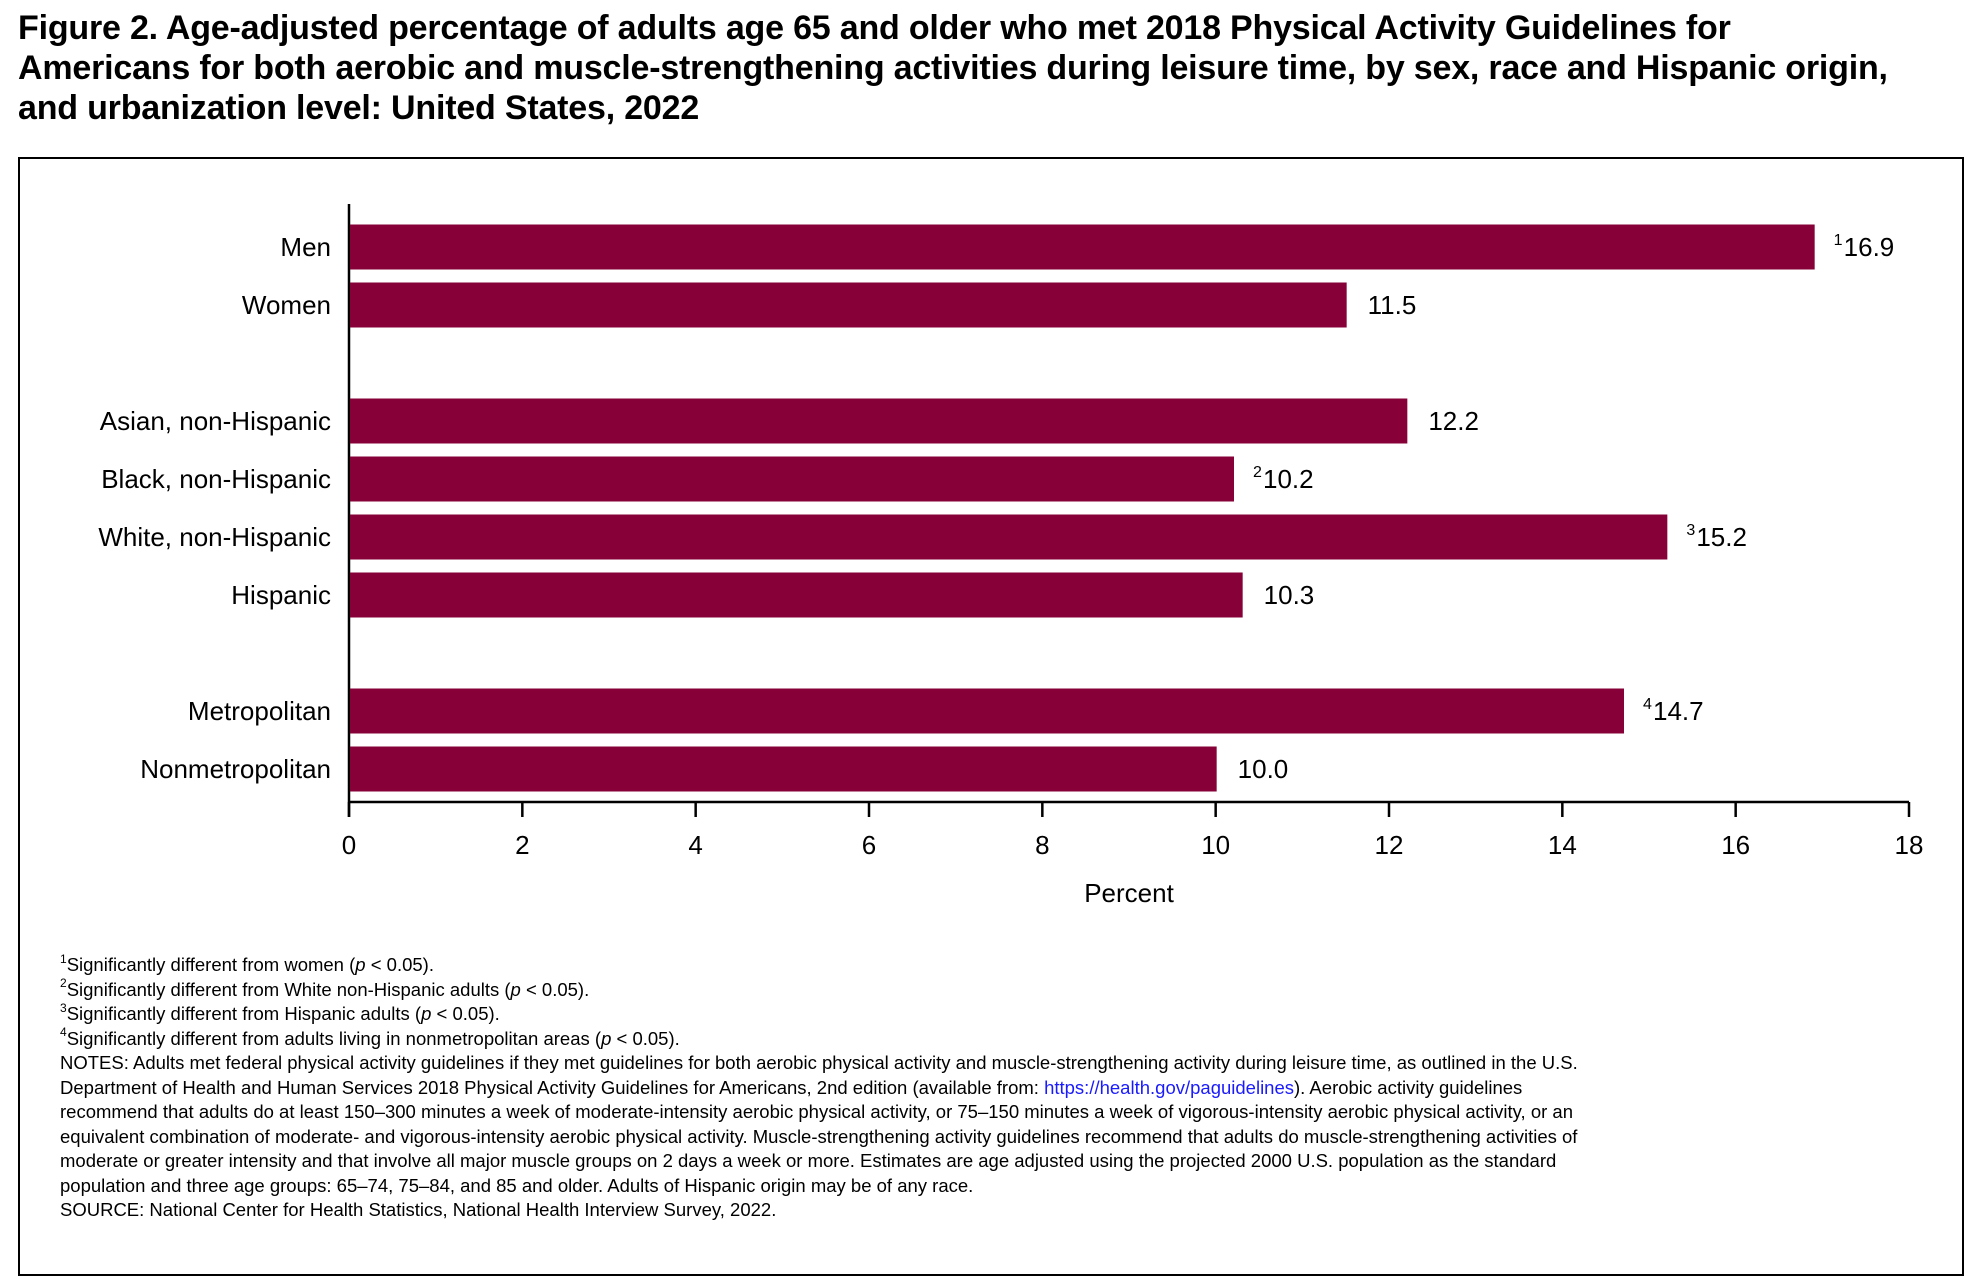  Describe the element at coordinates (1735, 845) in the screenshot. I see `x-tick-label-16: 16` at that location.